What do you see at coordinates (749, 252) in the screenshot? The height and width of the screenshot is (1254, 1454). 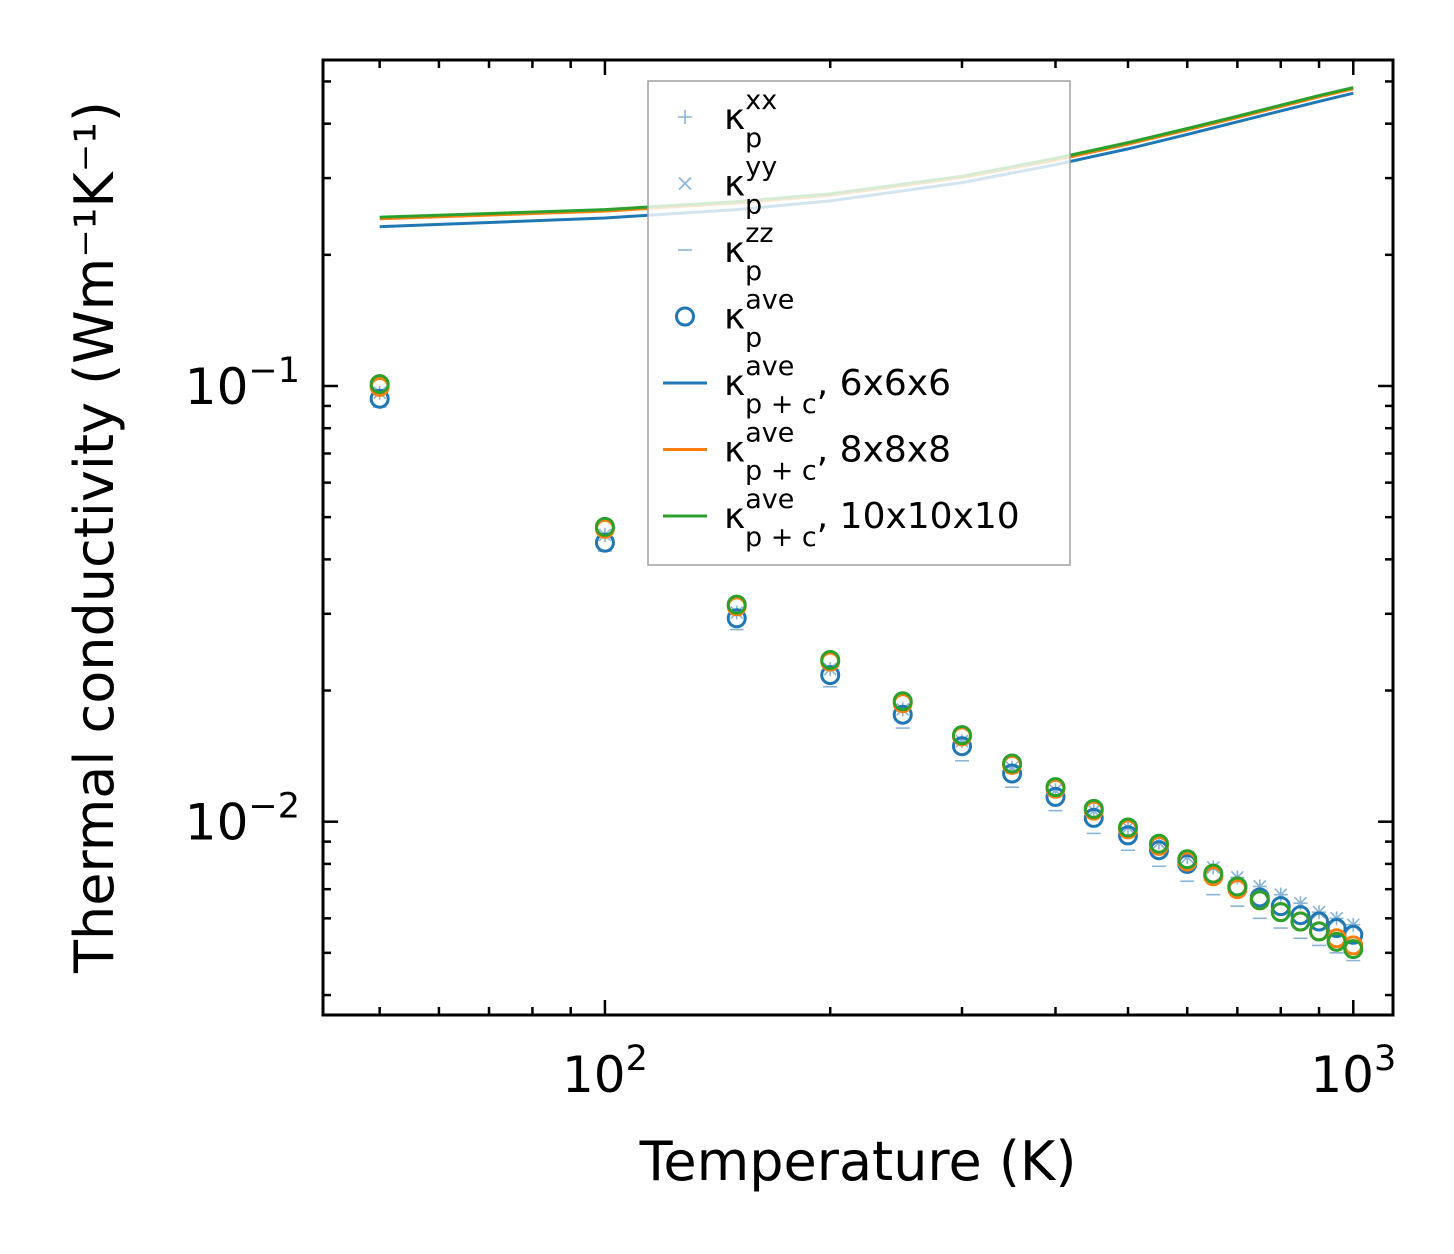 I see `legend-label: κzz p` at bounding box center [749, 252].